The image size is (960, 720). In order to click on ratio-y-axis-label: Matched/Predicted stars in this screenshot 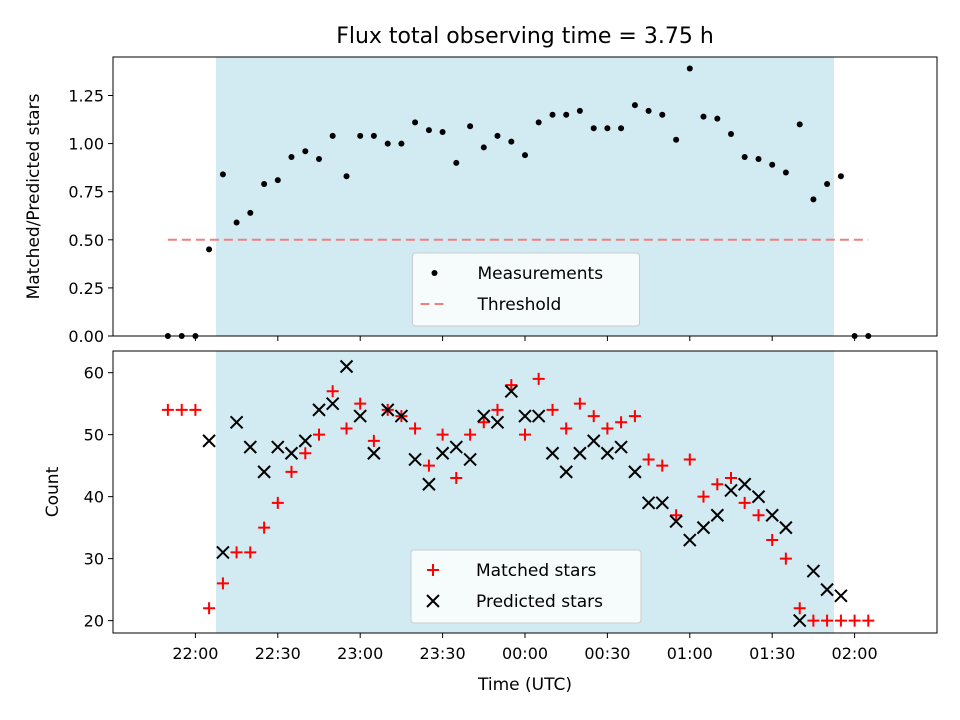, I will do `click(34, 196)`.